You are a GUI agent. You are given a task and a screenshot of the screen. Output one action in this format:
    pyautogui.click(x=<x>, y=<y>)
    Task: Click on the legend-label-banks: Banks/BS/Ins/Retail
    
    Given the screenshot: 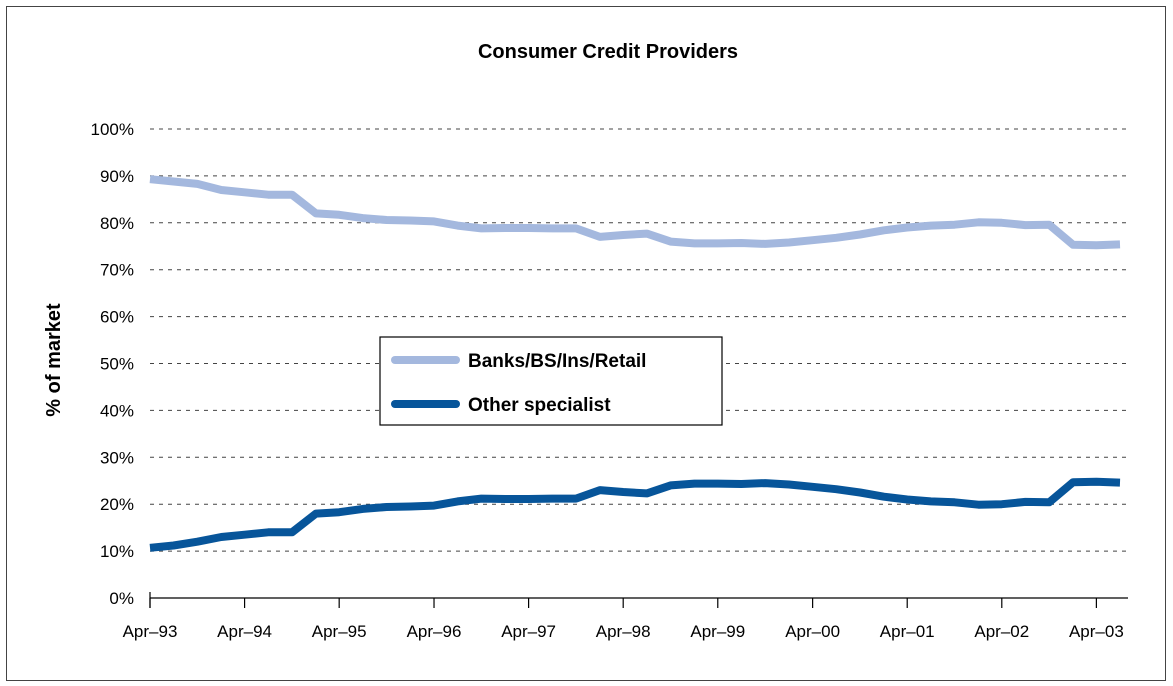 What is the action you would take?
    pyautogui.click(x=557, y=361)
    